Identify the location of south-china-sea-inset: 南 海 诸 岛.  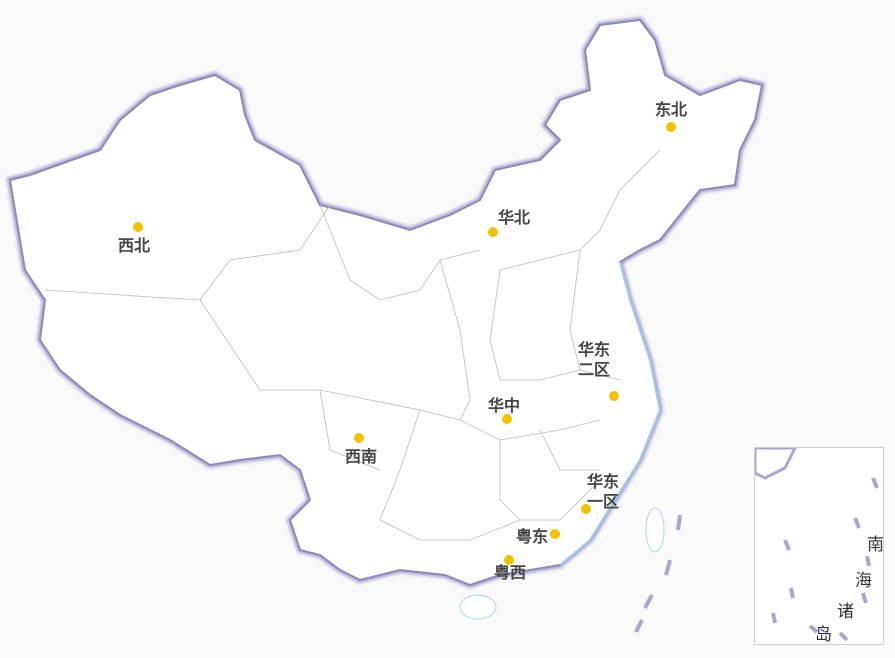
(819, 546).